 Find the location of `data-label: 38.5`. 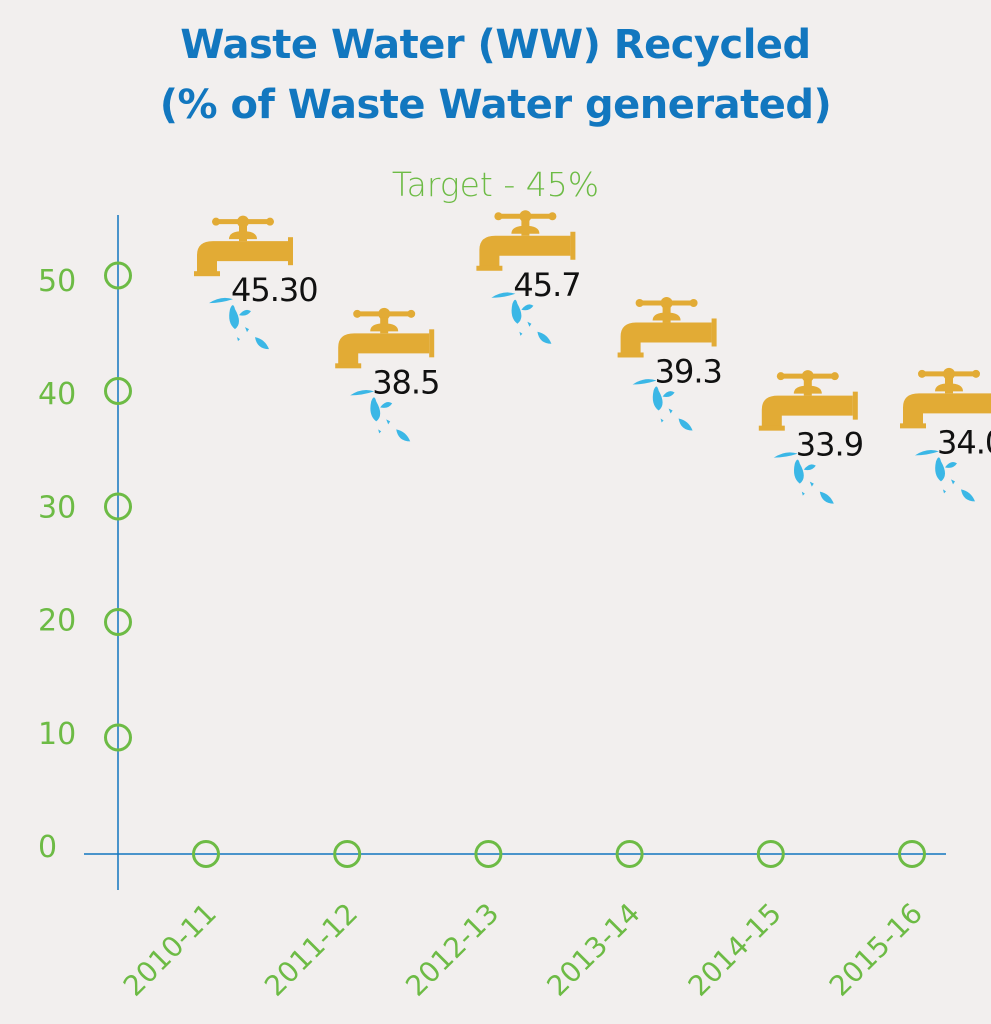

data-label: 38.5 is located at coordinates (405, 382).